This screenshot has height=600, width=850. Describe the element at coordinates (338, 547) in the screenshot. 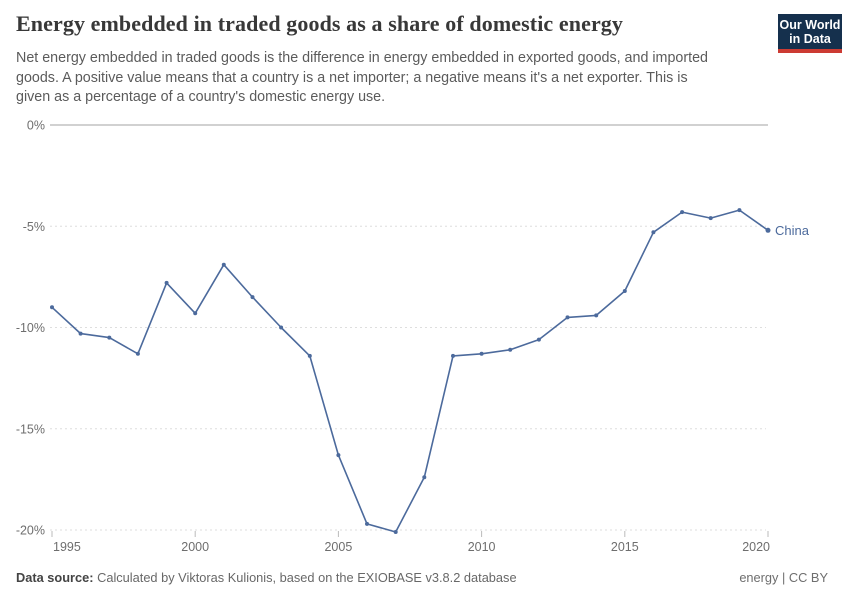

I see `x-tick-label: 2005` at that location.